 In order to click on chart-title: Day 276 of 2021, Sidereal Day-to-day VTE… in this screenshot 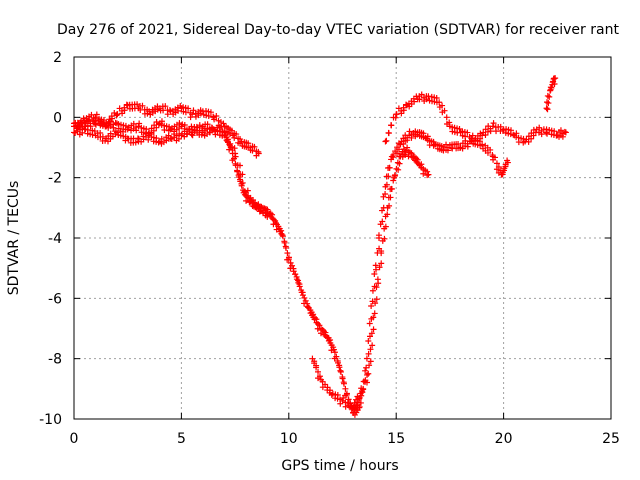, I will do `click(338, 30)`.